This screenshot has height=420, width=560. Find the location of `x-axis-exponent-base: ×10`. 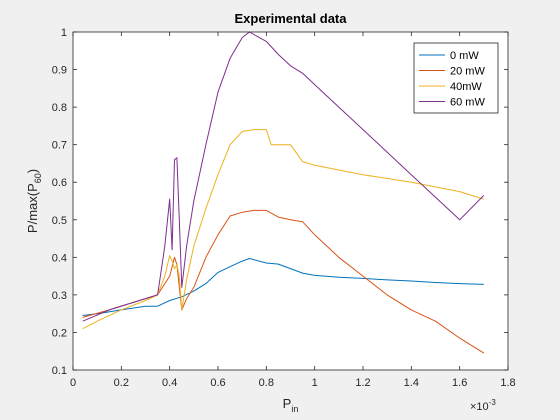

x-axis-exponent-base: ×10 is located at coordinates (479, 407).